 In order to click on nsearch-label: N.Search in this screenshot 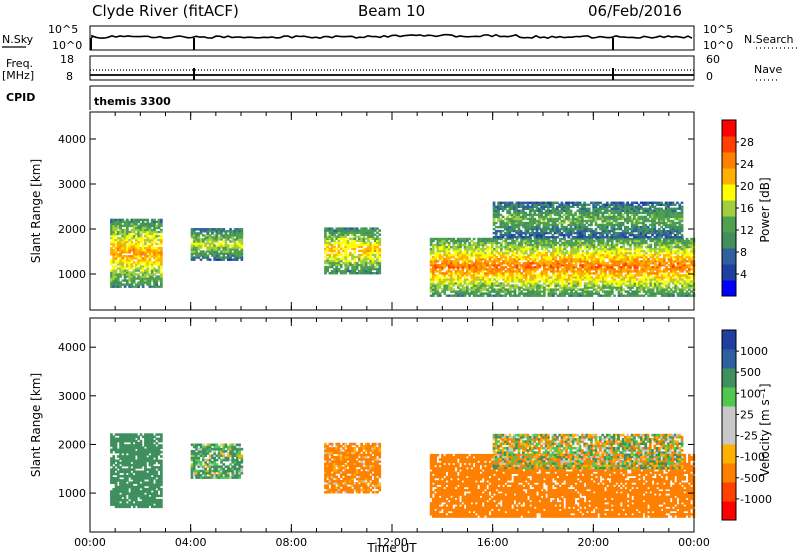, I will do `click(769, 39)`.